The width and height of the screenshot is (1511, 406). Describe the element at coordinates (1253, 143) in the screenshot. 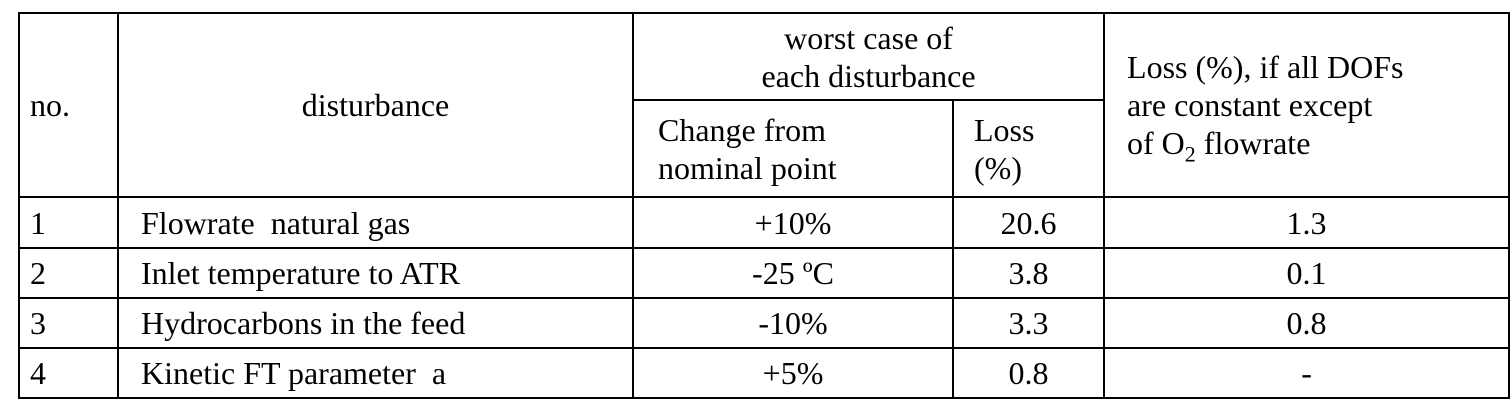

I see `text: flowrate` at that location.